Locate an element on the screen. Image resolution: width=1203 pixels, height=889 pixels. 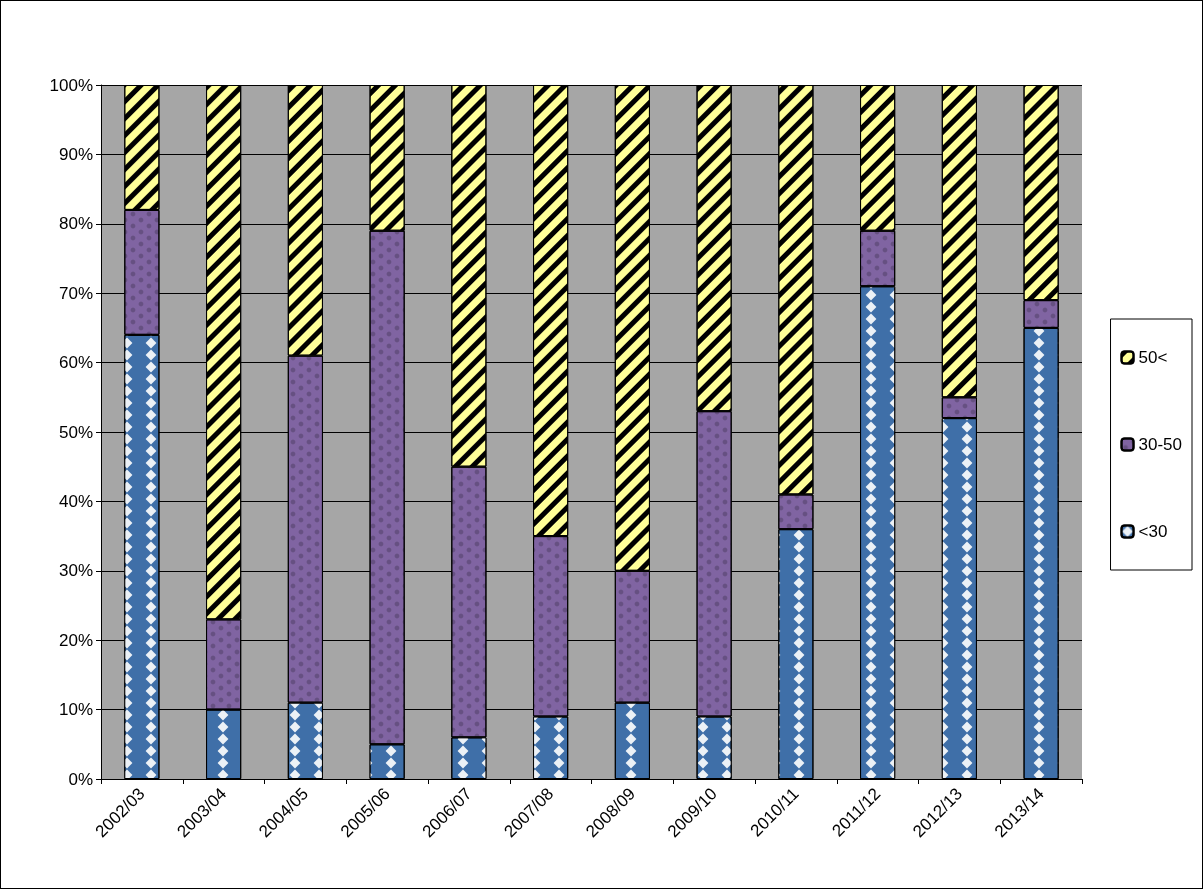
y-tick-label: 30% is located at coordinates (75, 571).